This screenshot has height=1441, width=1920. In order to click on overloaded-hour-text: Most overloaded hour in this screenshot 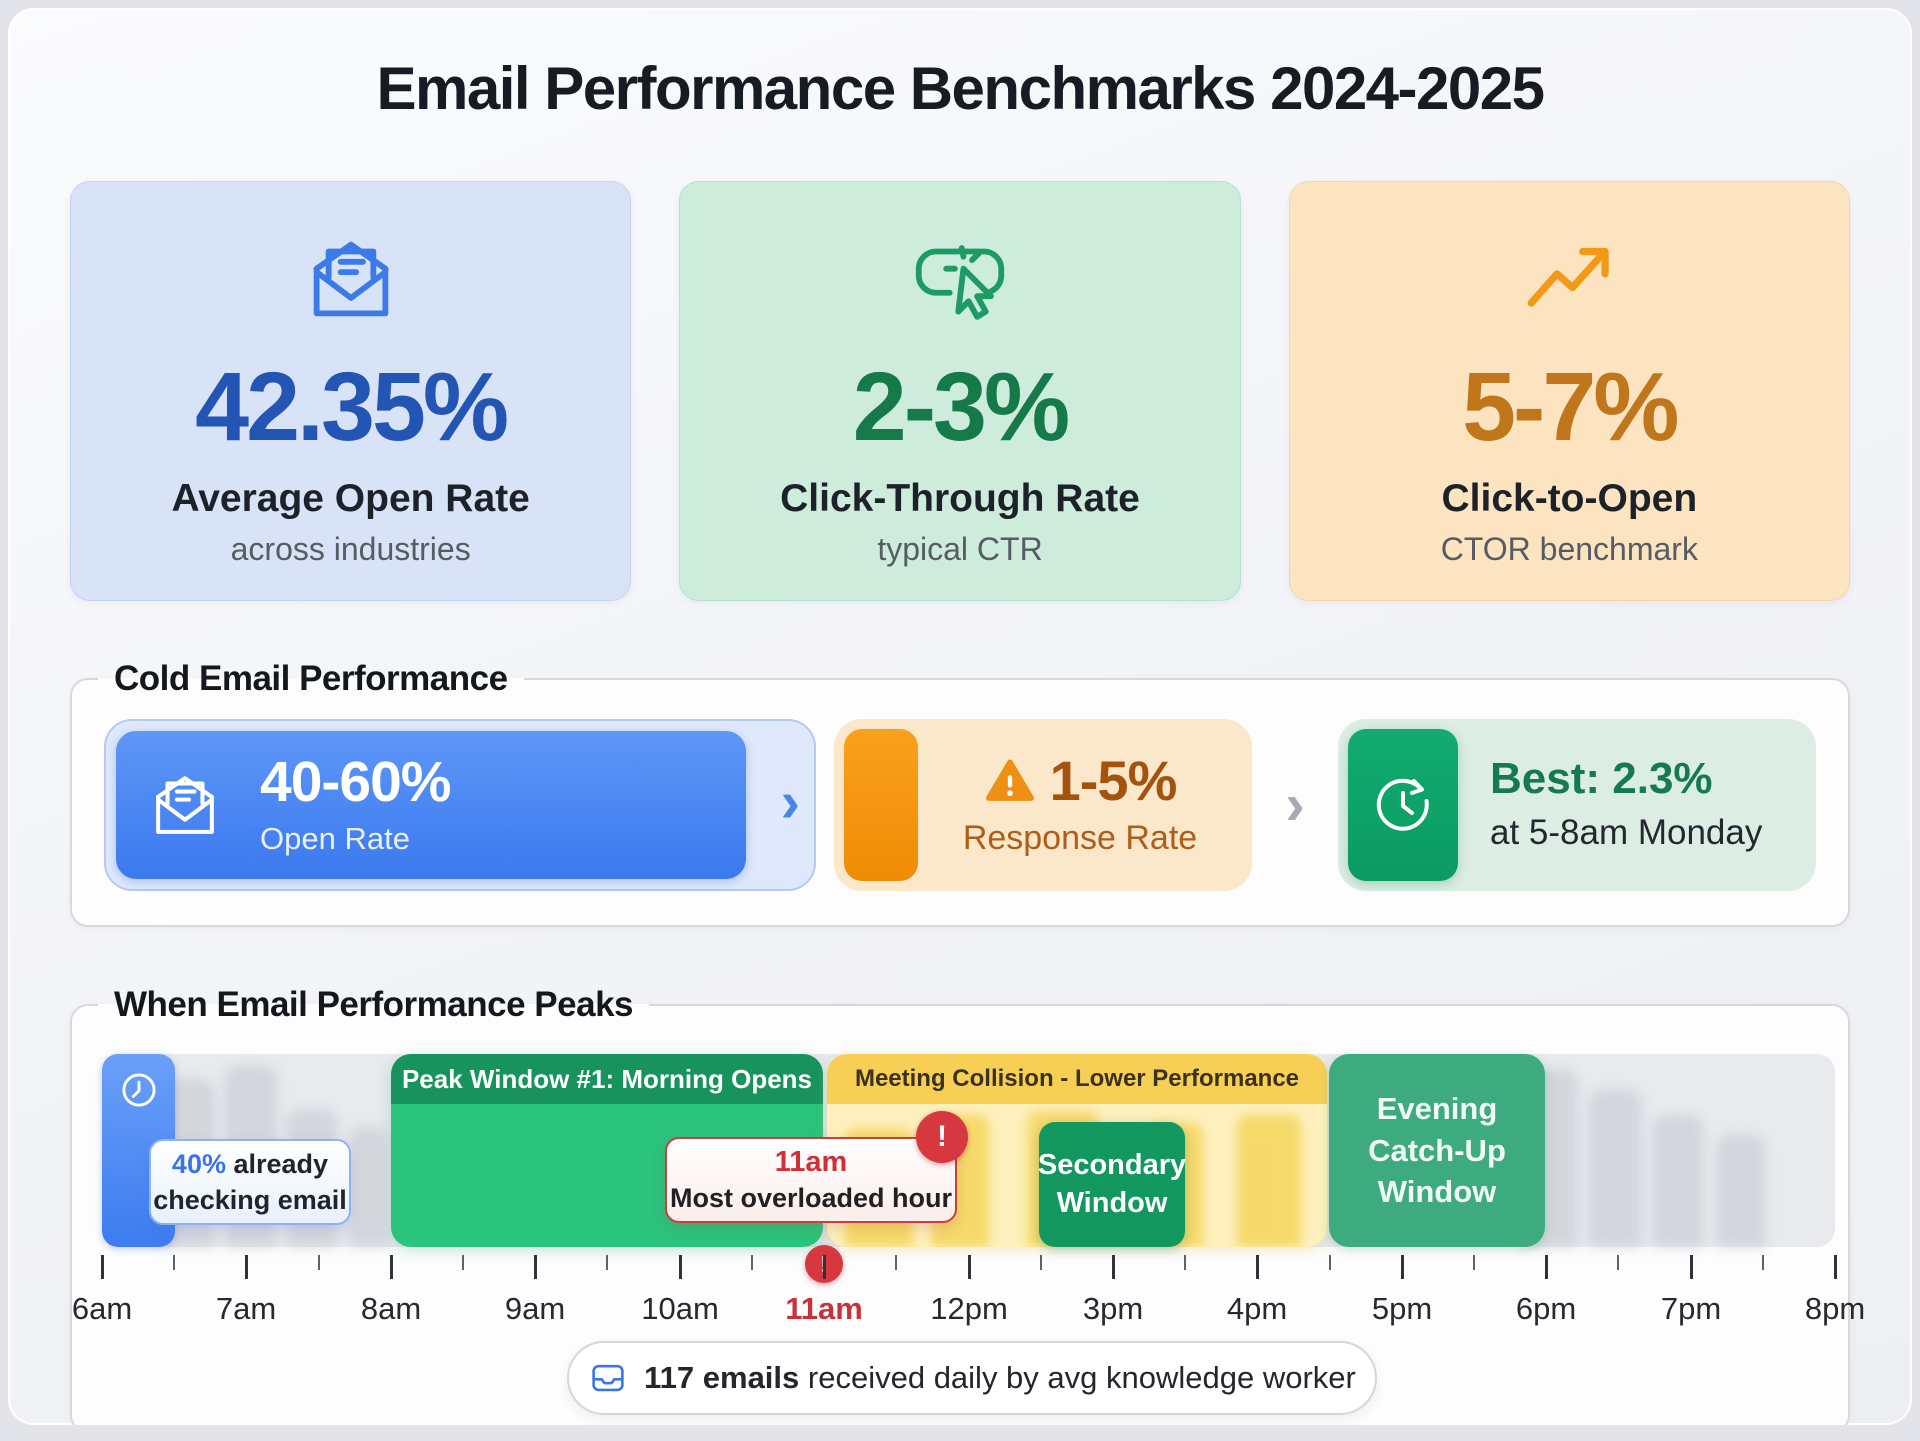, I will do `click(811, 1198)`.